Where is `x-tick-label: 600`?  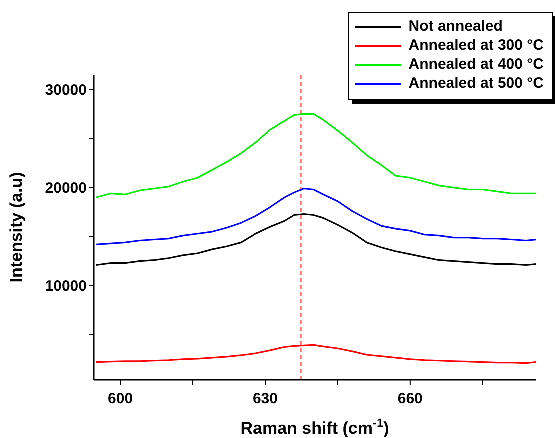 x-tick-label: 600 is located at coordinates (121, 399).